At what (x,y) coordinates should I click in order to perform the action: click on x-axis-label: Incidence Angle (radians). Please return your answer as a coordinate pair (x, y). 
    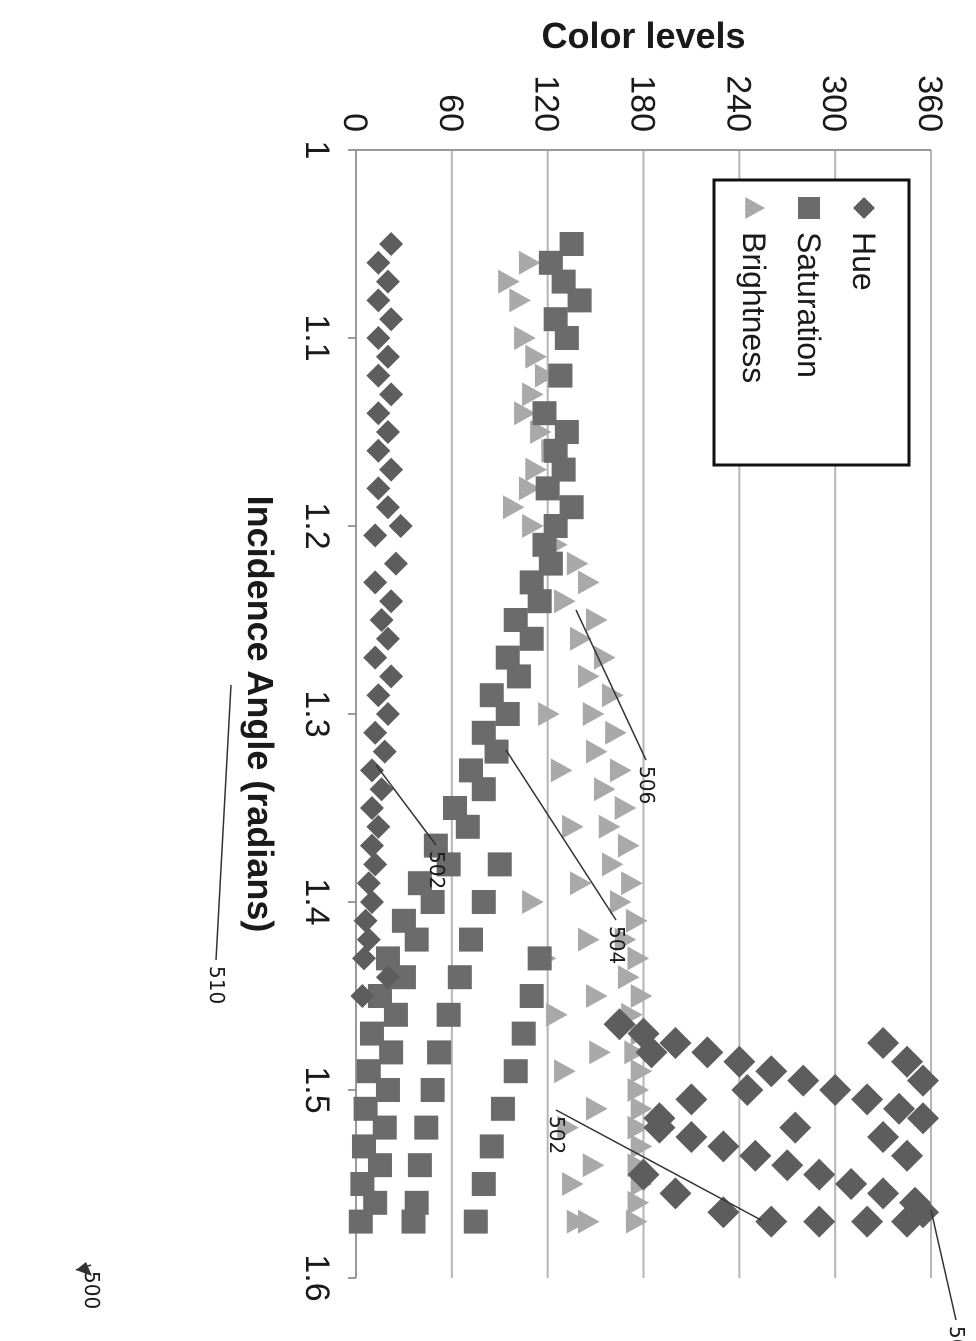
    Looking at the image, I should click on (260, 714).